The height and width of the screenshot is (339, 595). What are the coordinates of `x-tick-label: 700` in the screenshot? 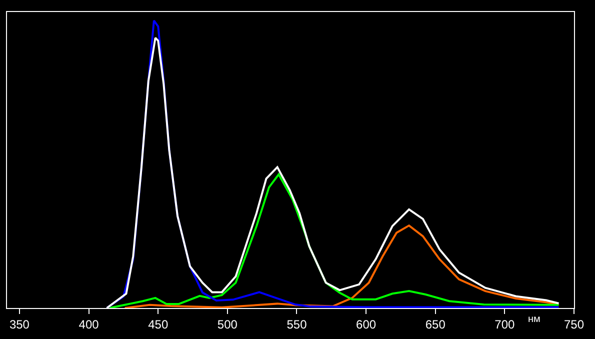 It's located at (505, 324).